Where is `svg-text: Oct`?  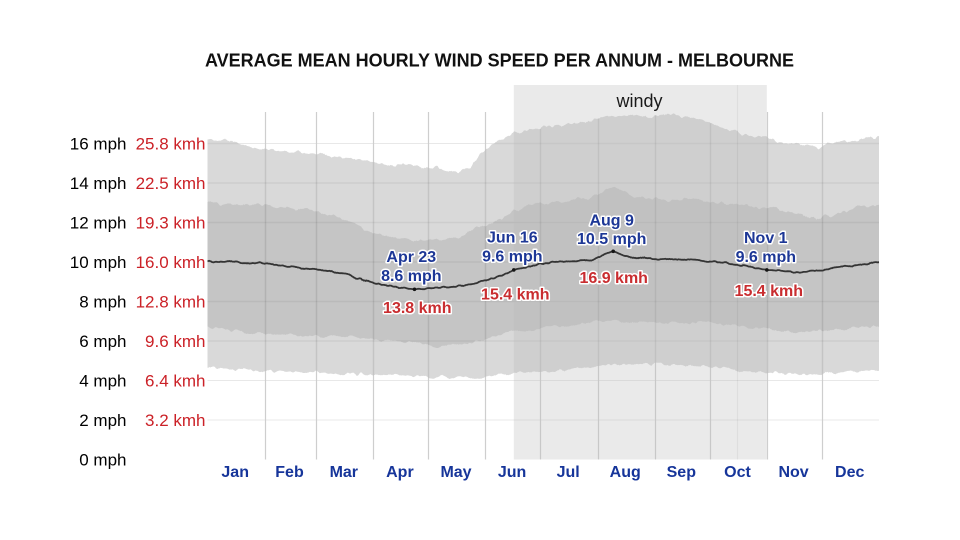 svg-text: Oct is located at coordinates (737, 472).